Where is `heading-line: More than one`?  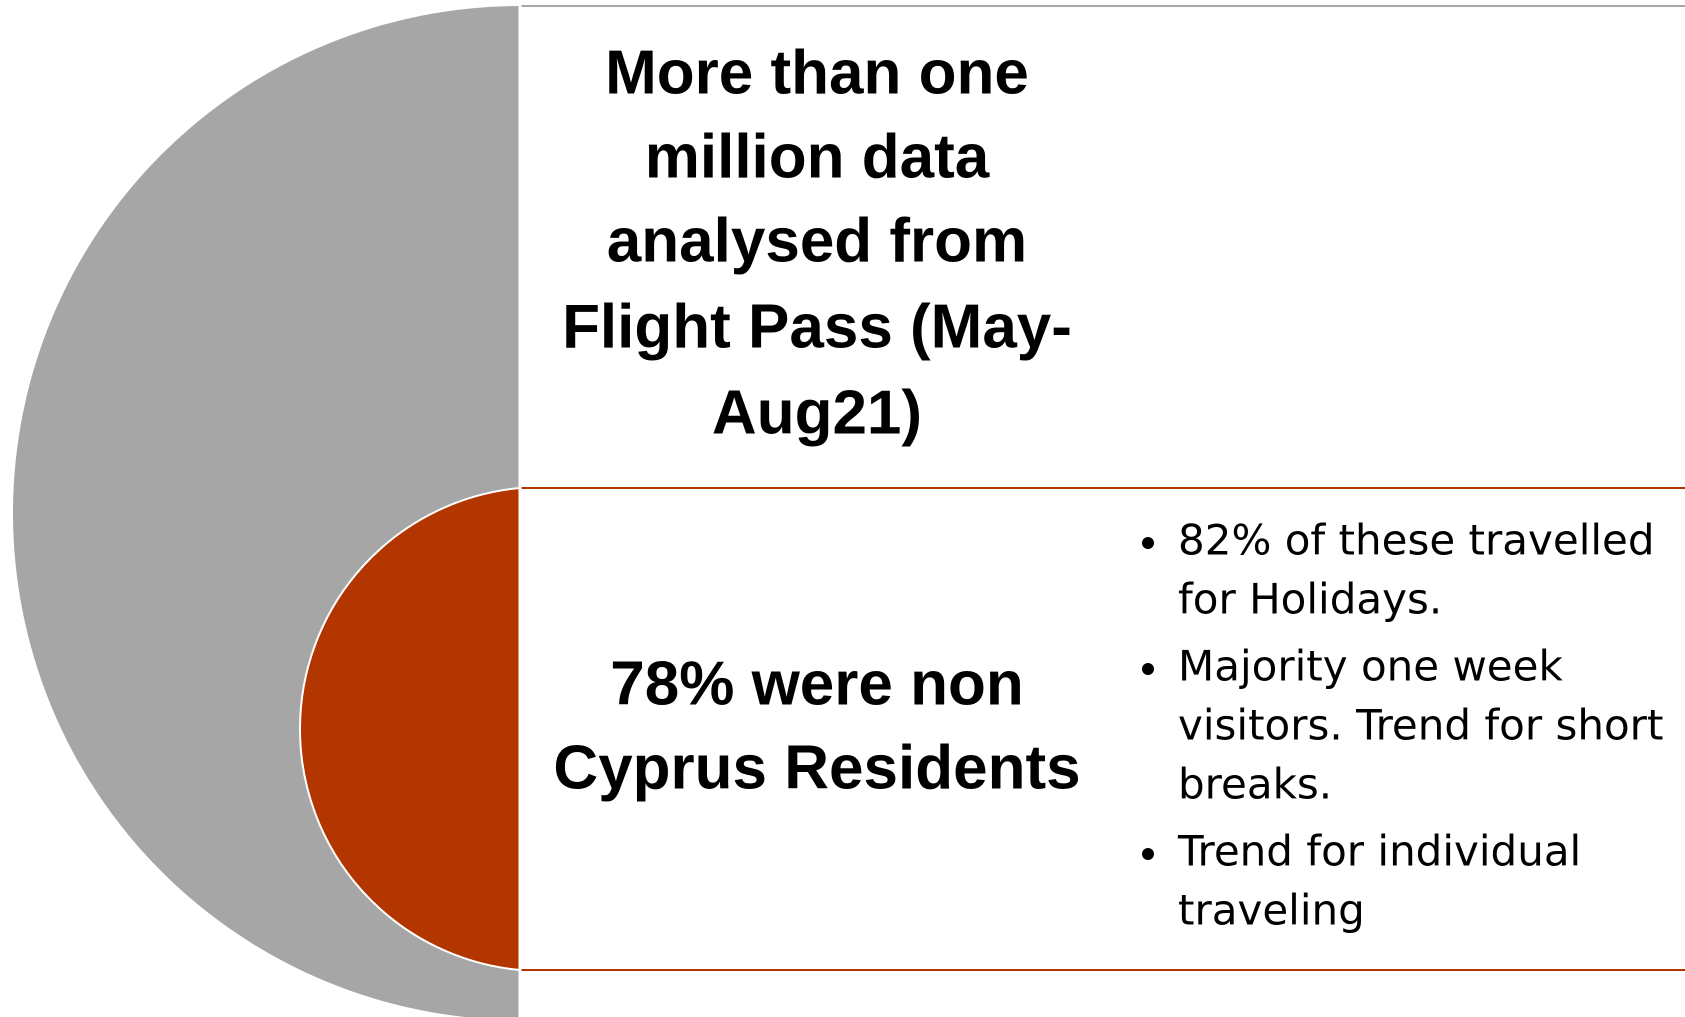
heading-line: More than one is located at coordinates (817, 72).